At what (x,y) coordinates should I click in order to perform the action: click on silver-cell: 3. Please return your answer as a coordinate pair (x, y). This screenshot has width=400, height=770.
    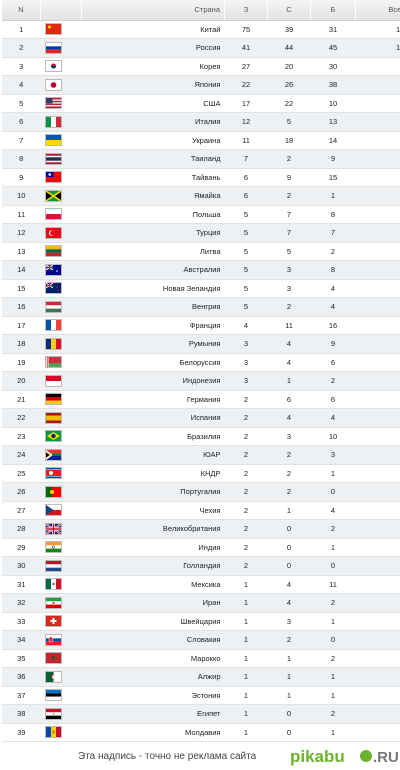
    Looking at the image, I should click on (289, 270).